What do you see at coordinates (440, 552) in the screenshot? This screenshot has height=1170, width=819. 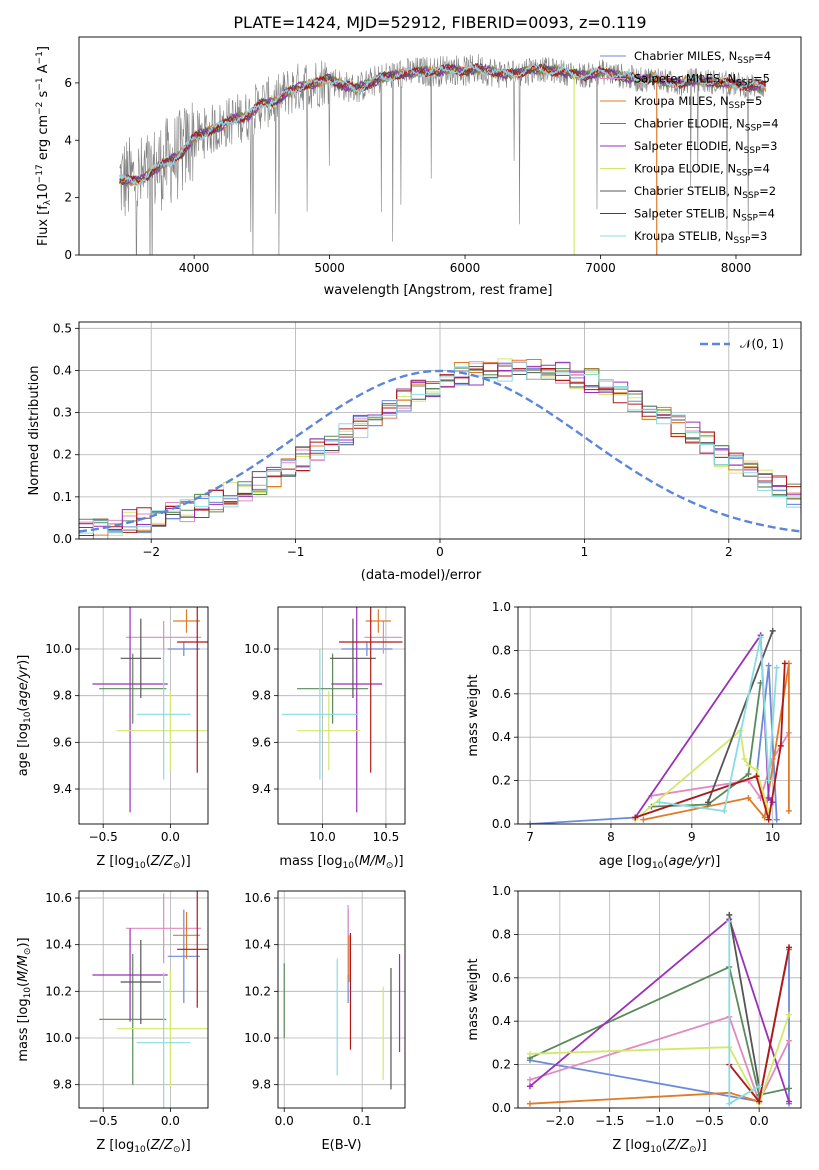 I see `x-tick-label: 0` at bounding box center [440, 552].